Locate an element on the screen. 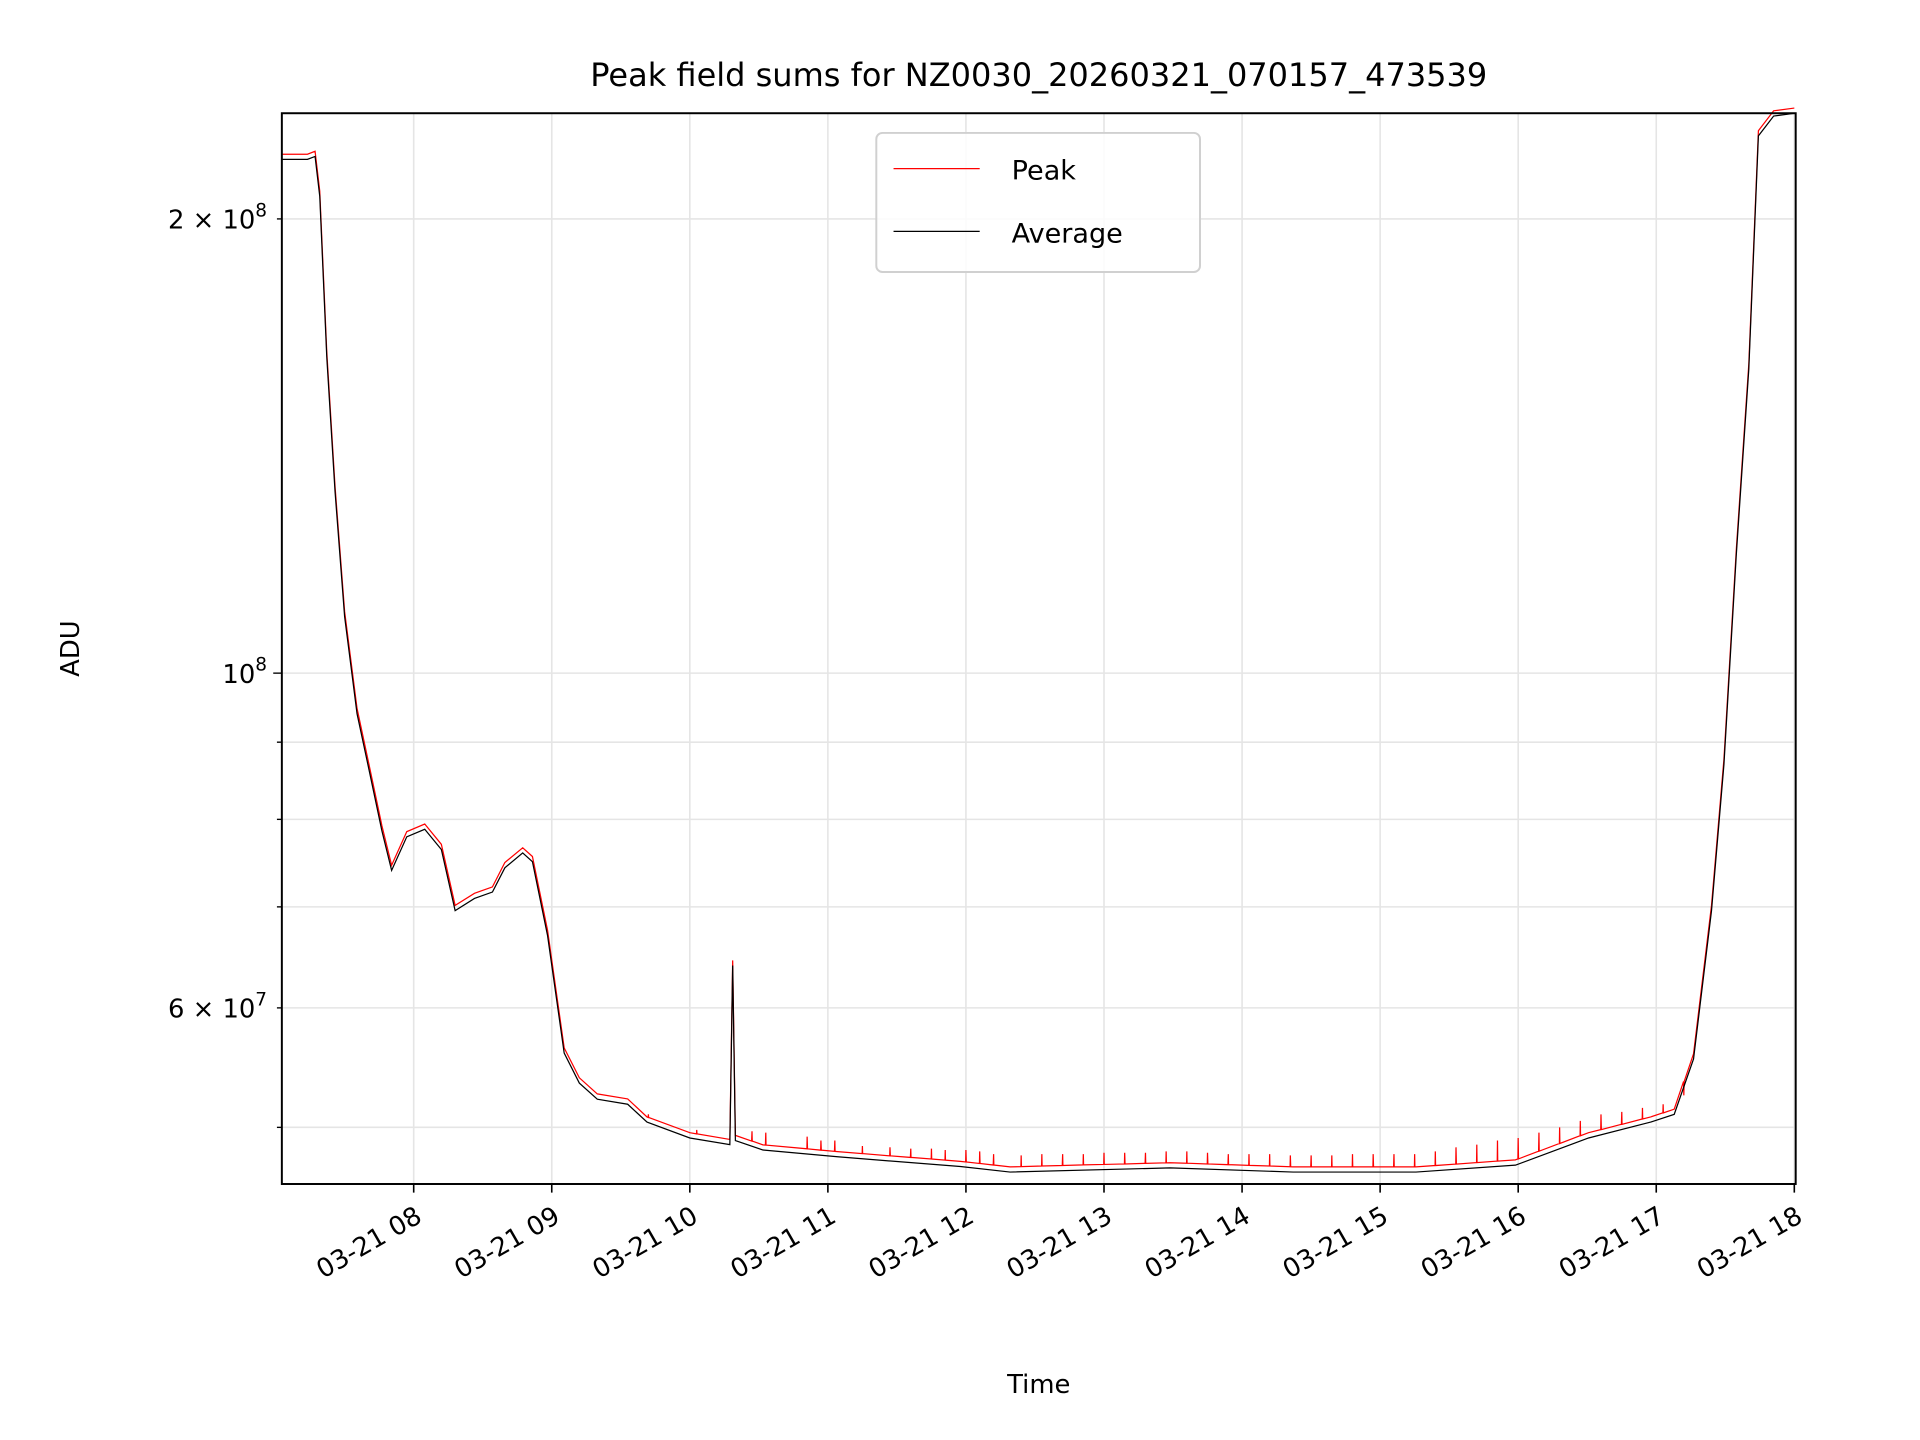  y-tick-label: 108 is located at coordinates (244, 672).